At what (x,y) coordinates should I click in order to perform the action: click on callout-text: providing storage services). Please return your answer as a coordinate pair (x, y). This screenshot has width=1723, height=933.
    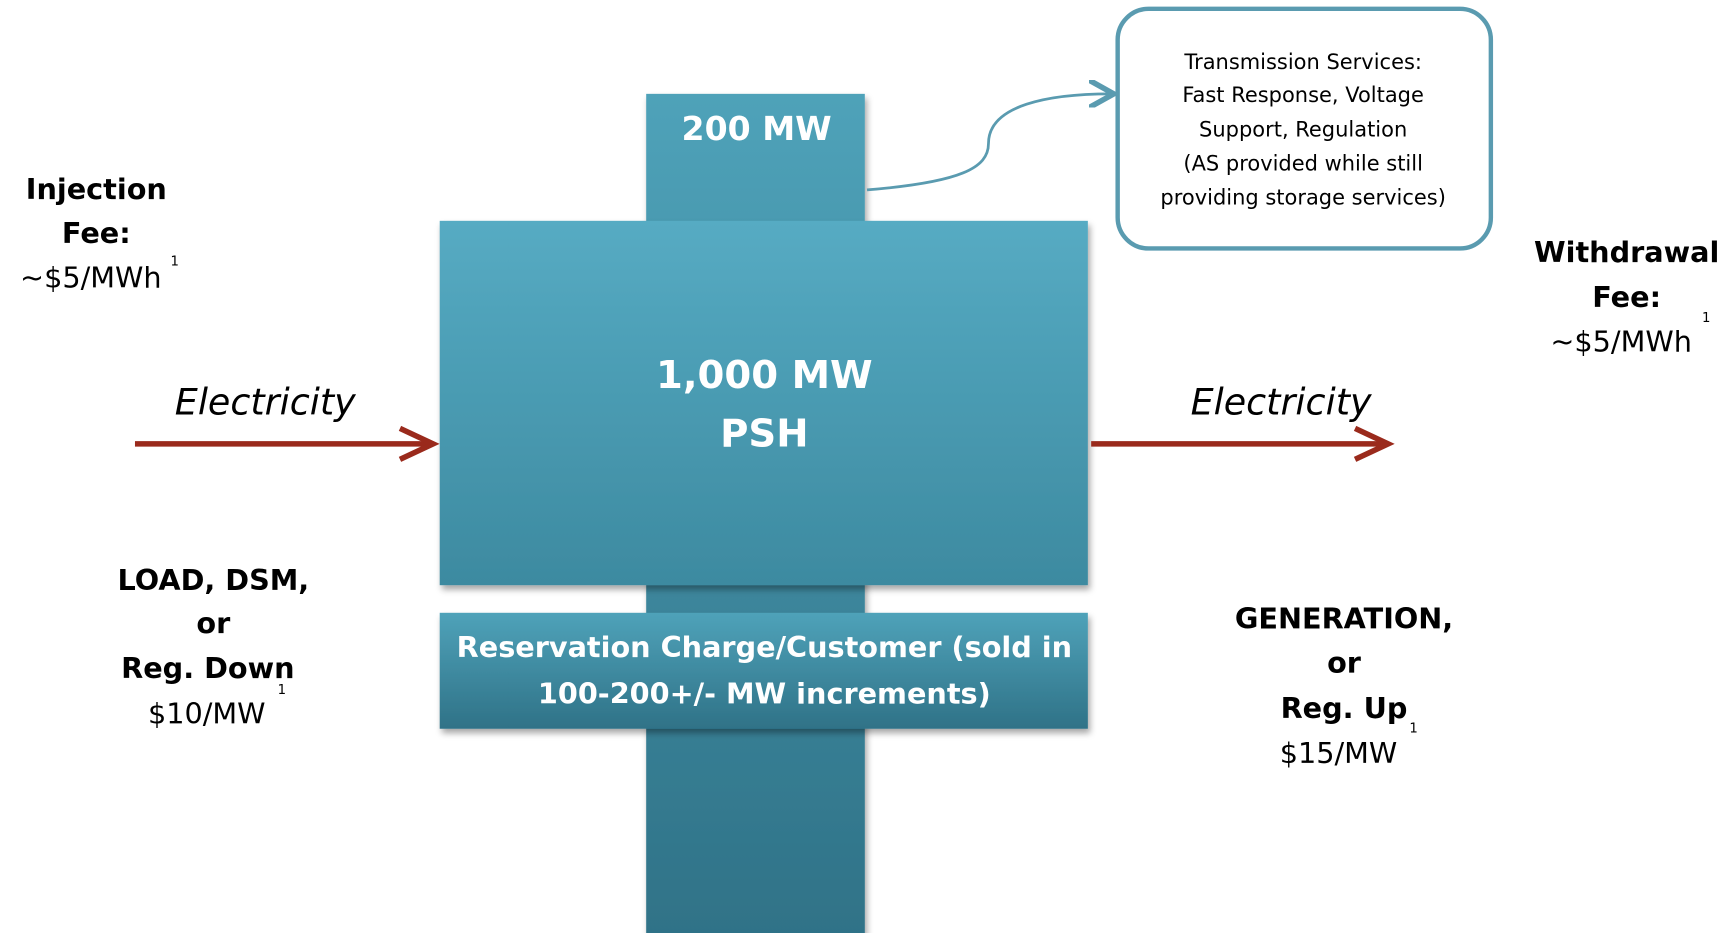
    Looking at the image, I should click on (1302, 198).